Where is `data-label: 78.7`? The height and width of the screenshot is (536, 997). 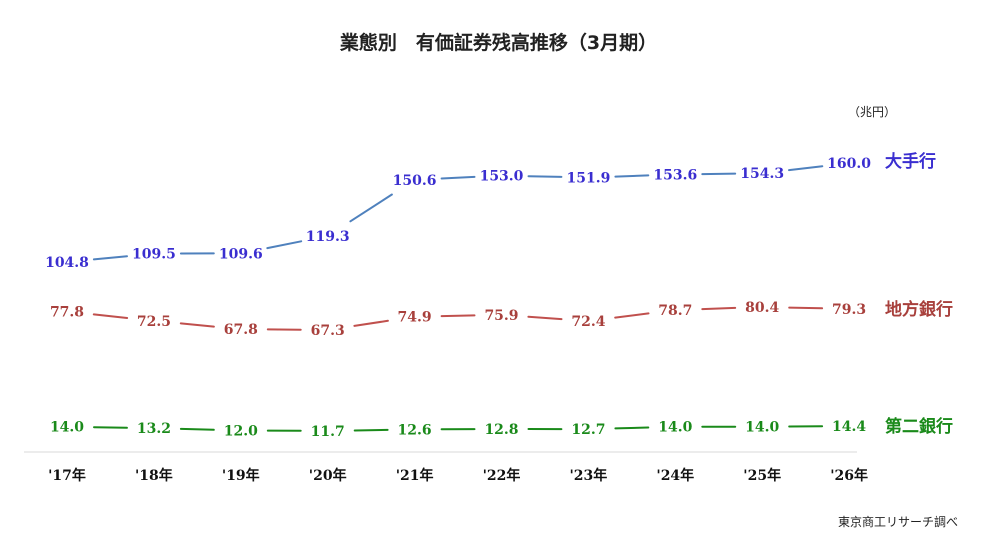
data-label: 78.7 is located at coordinates (675, 311).